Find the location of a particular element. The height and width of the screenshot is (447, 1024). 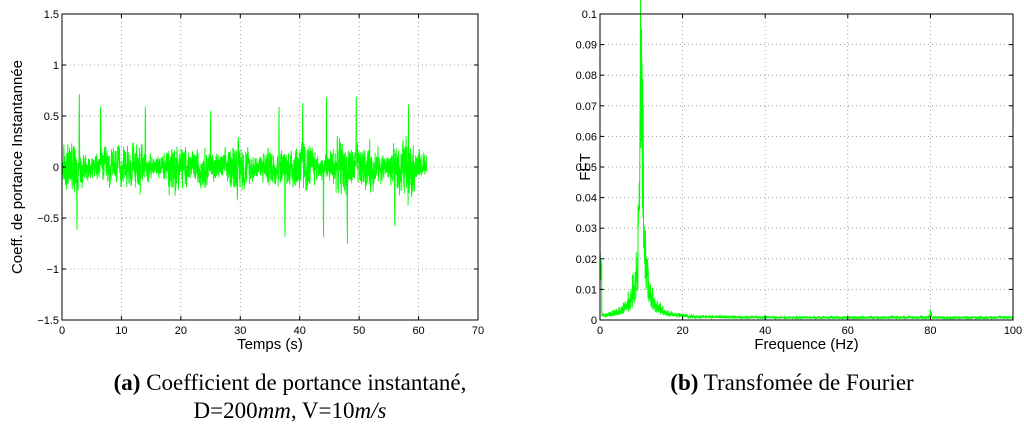

caption-a-line1: (a) Coefficient de portance instantané, is located at coordinates (290, 383).